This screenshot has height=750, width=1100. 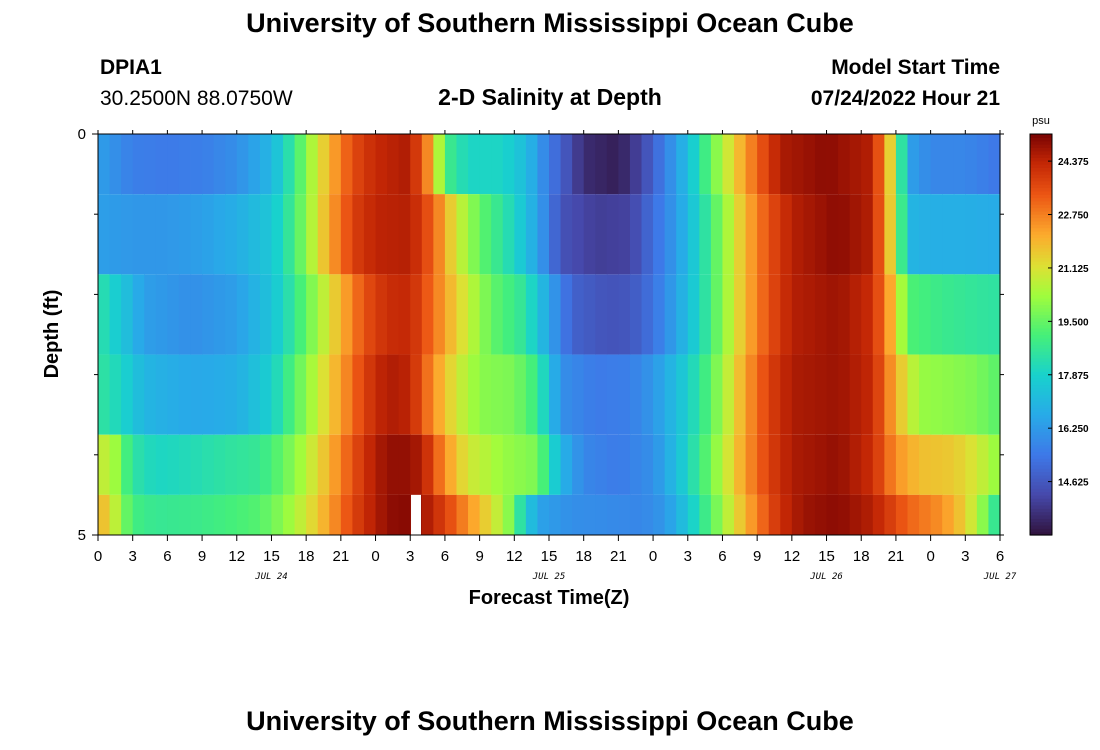 I want to click on x-tick-label: 3, so click(x=410, y=556).